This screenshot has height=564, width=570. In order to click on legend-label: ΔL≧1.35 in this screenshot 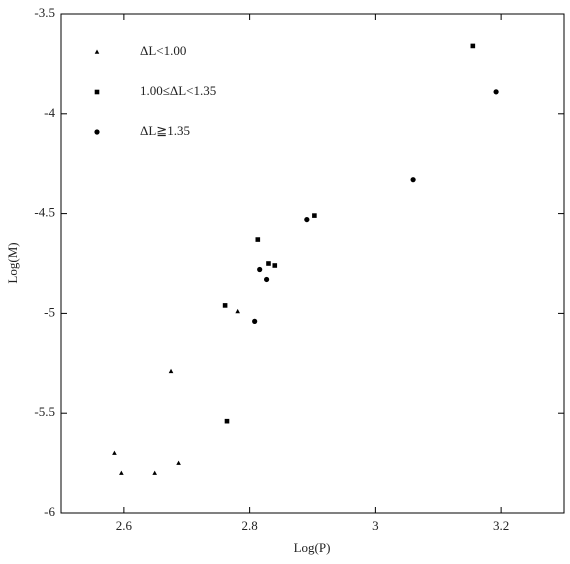, I will do `click(165, 130)`.